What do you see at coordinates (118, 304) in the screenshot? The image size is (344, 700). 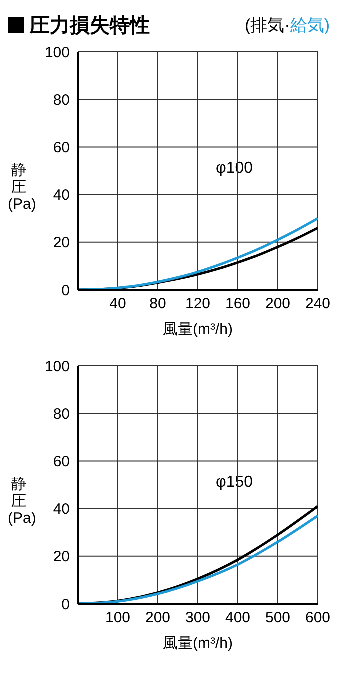 I see `x-tick-label: 40` at bounding box center [118, 304].